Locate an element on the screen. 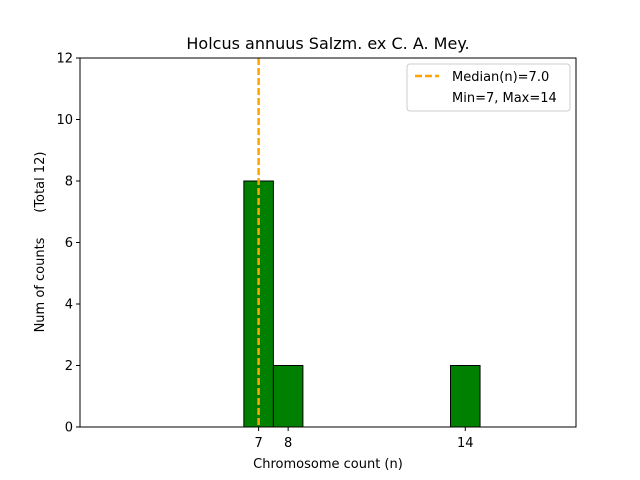  x-tick-label: 14 is located at coordinates (465, 443).